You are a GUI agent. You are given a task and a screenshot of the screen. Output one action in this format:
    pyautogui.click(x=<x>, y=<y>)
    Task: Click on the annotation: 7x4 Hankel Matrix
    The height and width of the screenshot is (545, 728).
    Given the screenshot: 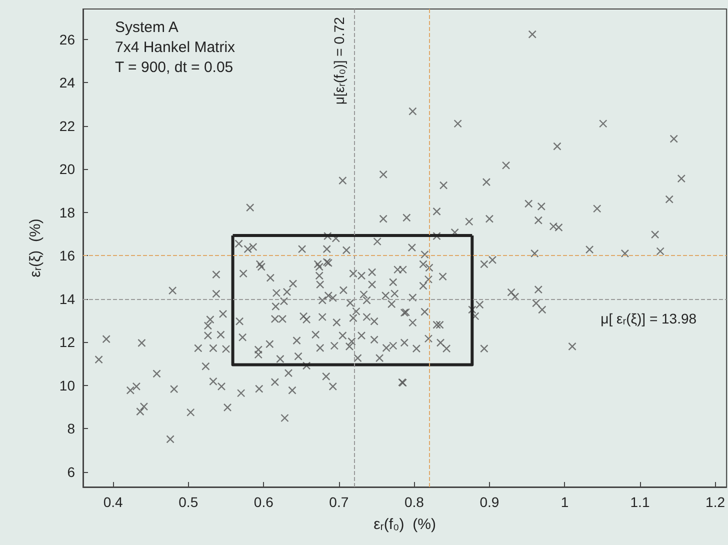 What is the action you would take?
    pyautogui.click(x=175, y=47)
    